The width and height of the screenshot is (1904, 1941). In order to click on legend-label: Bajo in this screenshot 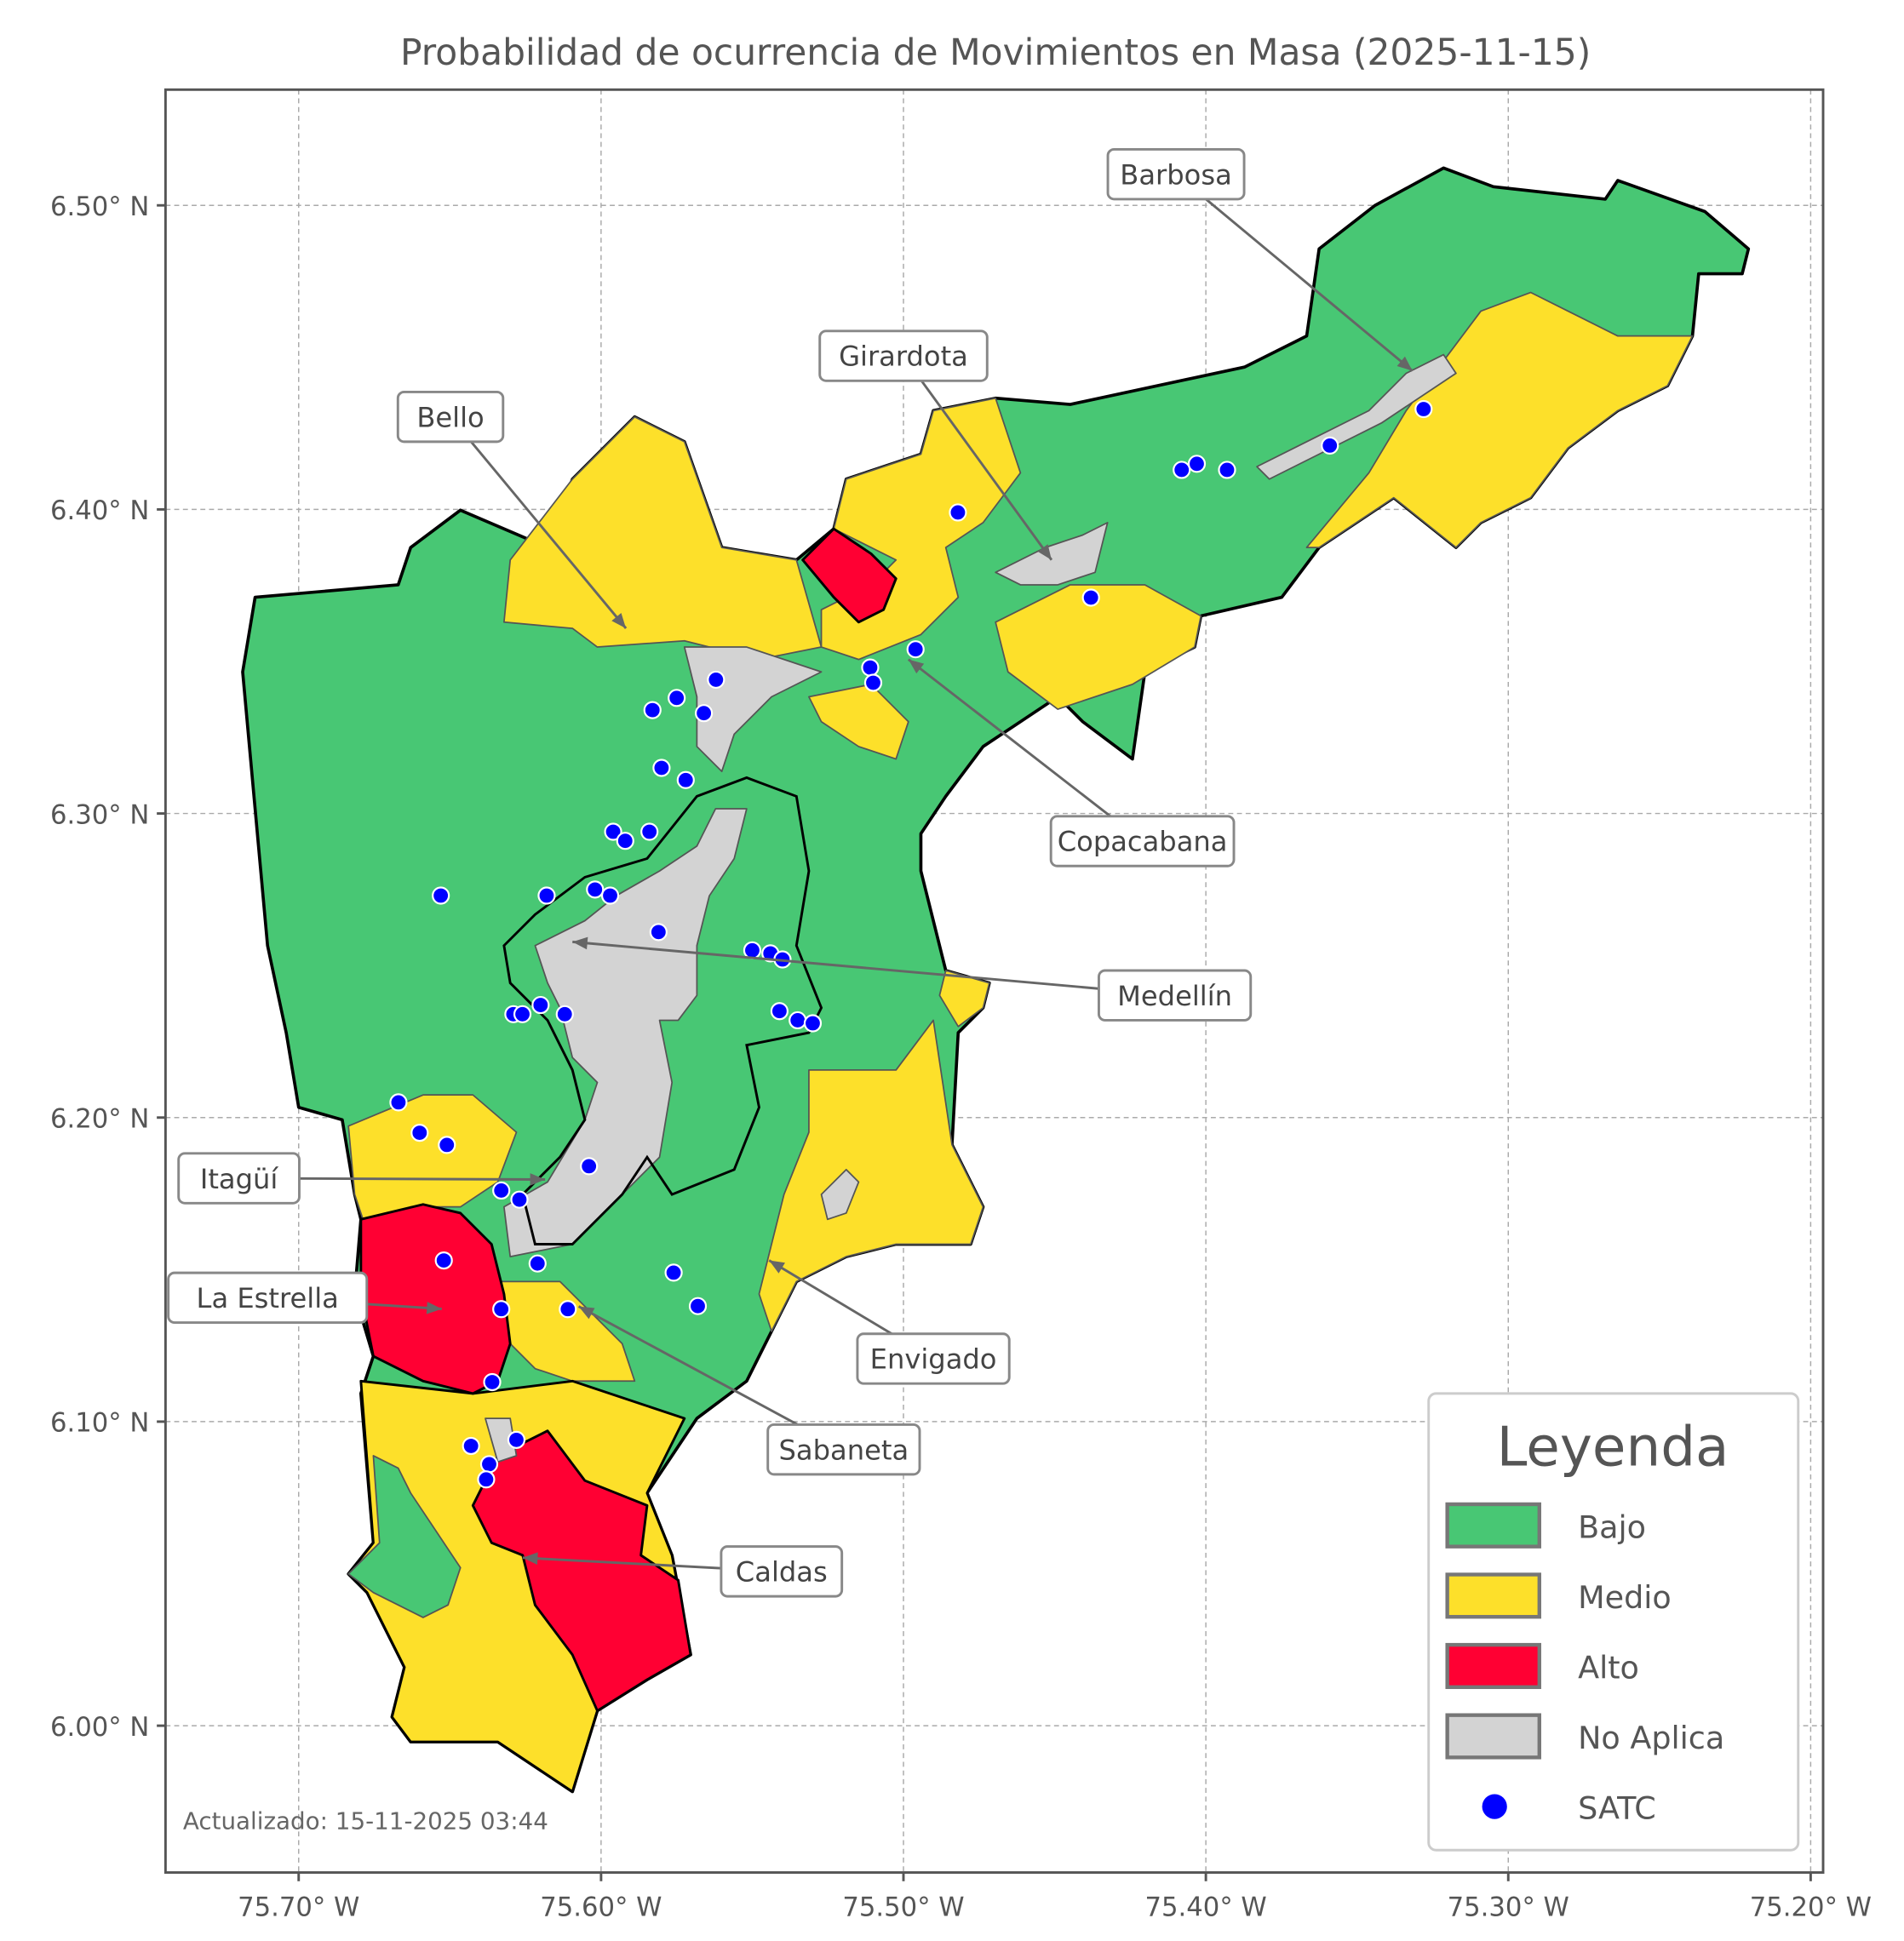, I will do `click(1612, 1527)`.